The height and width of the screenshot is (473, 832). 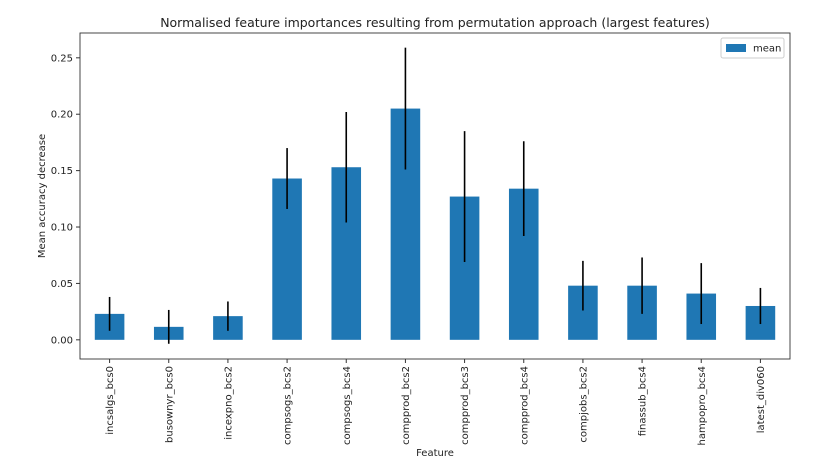 I want to click on legend-swatch, so click(x=736, y=48).